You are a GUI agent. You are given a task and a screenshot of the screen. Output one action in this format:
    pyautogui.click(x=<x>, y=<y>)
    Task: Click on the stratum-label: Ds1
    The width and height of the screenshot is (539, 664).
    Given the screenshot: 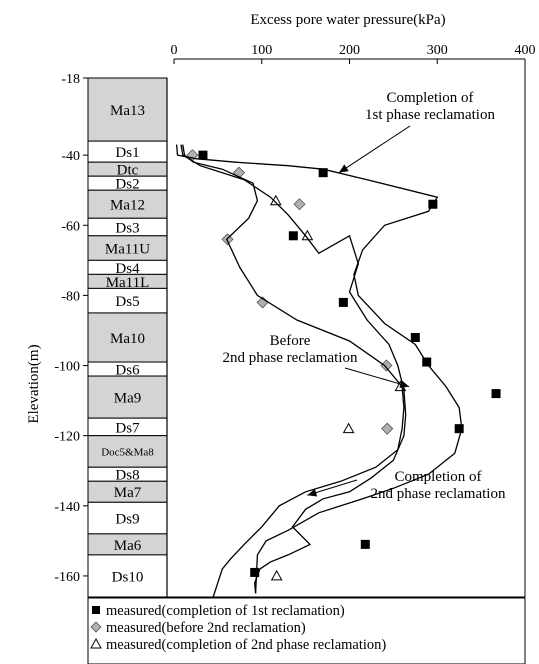 What is the action you would take?
    pyautogui.click(x=127, y=153)
    